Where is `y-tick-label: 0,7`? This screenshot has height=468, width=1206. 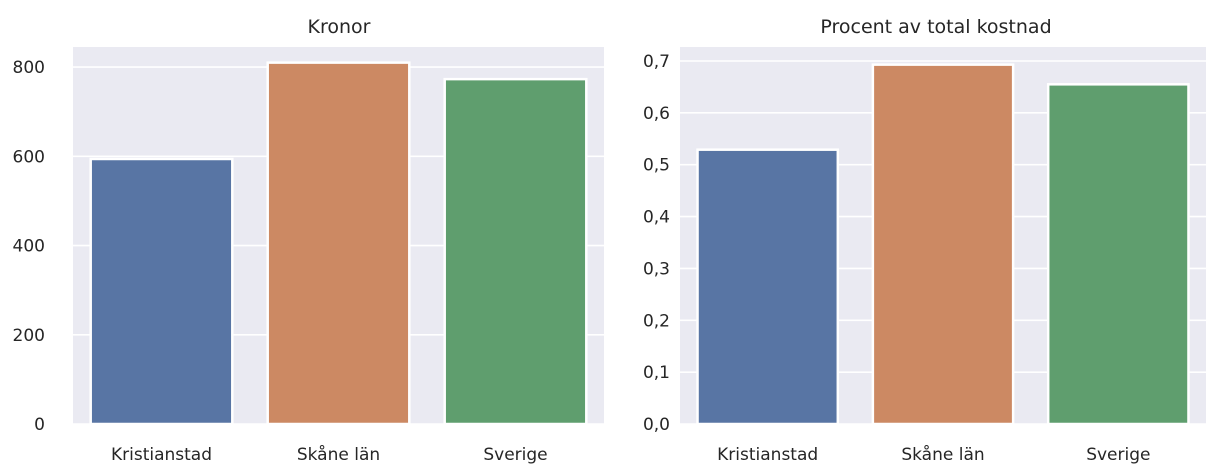 y-tick-label: 0,7 is located at coordinates (656, 62).